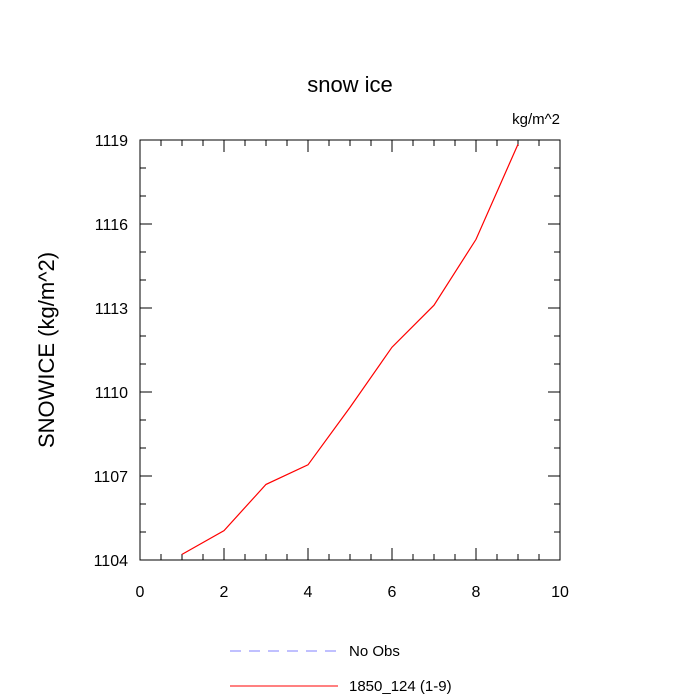  Describe the element at coordinates (341, 669) in the screenshot. I see `legend: No Obs 1850_124 (1-9)` at that location.